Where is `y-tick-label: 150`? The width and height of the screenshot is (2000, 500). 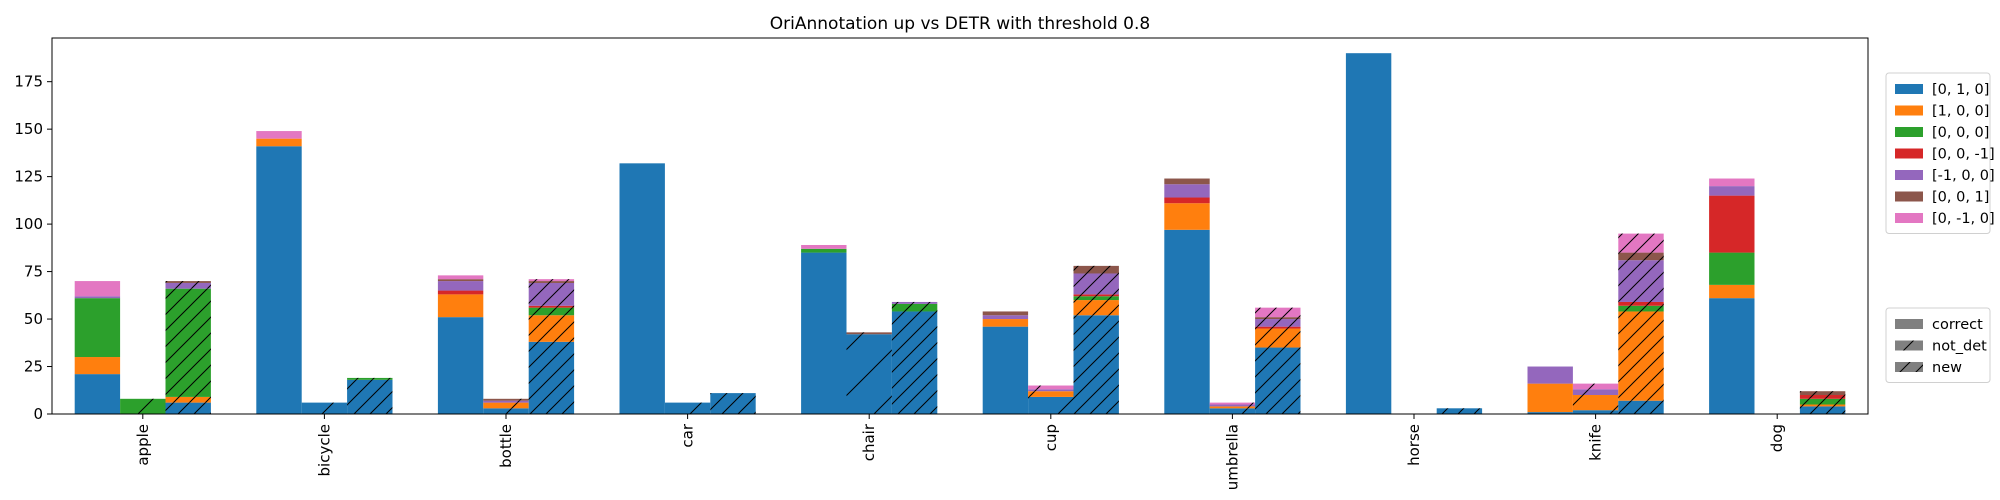
y-tick-label: 150 is located at coordinates (28, 129).